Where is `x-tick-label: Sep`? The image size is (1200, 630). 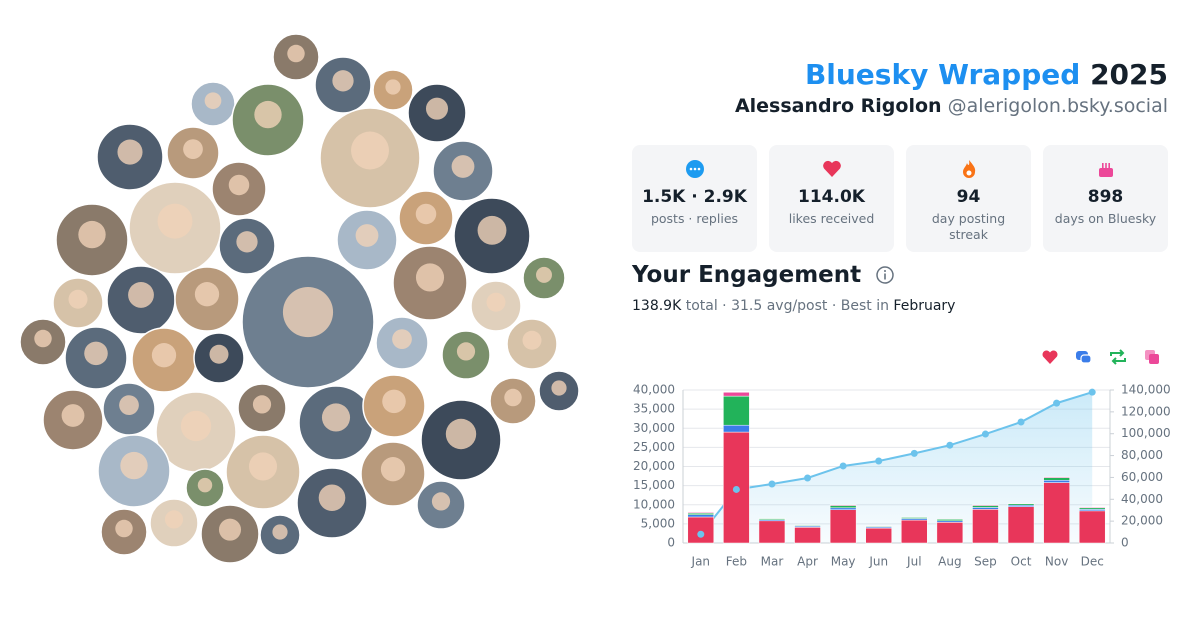 x-tick-label: Sep is located at coordinates (985, 562).